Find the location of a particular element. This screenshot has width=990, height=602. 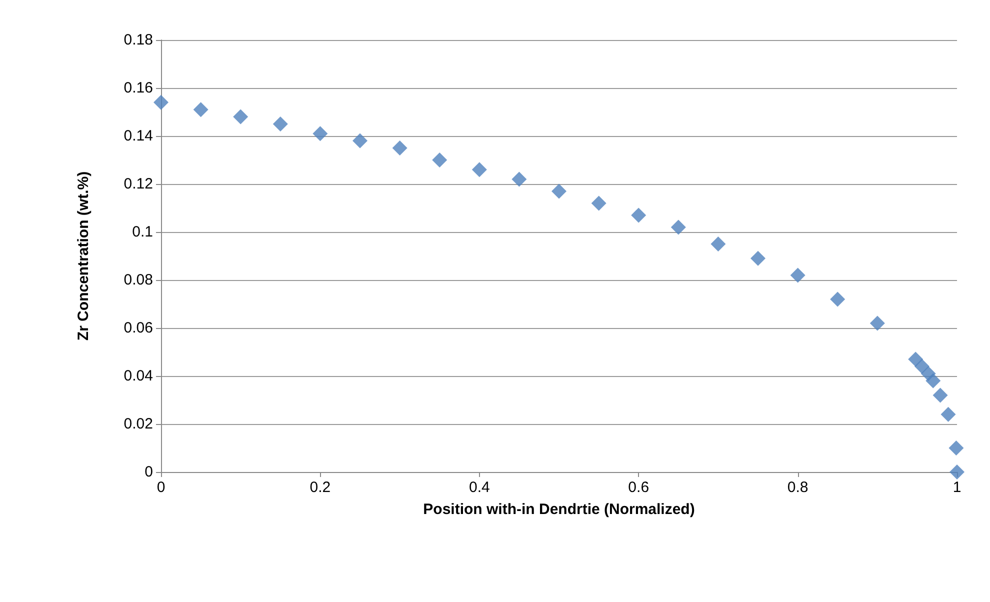

y-tick-label: 0.08 is located at coordinates (138, 280).